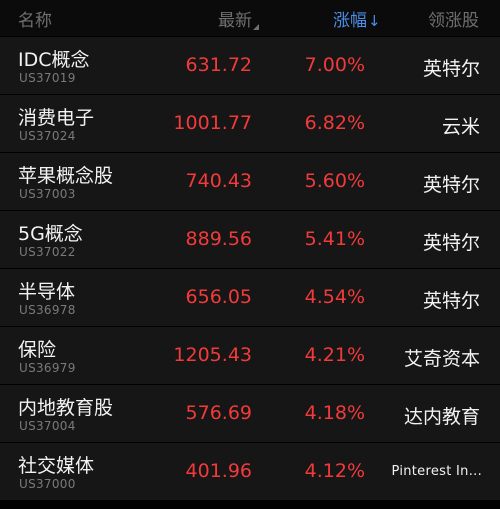 This screenshot has width=500, height=509. I want to click on sector-name: 5G概念, so click(50, 234).